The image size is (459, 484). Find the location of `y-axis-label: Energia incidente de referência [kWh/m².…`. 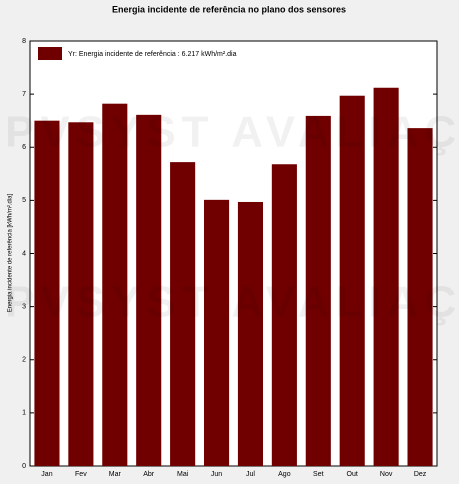

y-axis-label: Energia incidente de referência [kWh/m².… is located at coordinates (11, 252).